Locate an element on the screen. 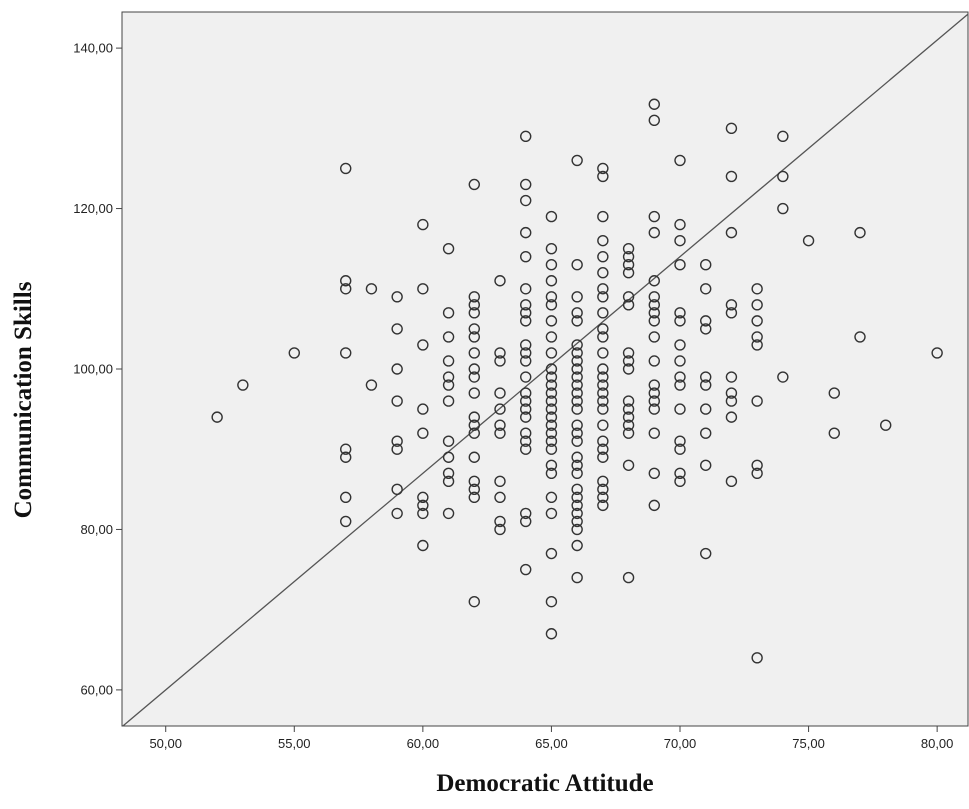 Image resolution: width=969 pixels, height=809 pixels. y-tick-label: 80,00 is located at coordinates (96, 529).